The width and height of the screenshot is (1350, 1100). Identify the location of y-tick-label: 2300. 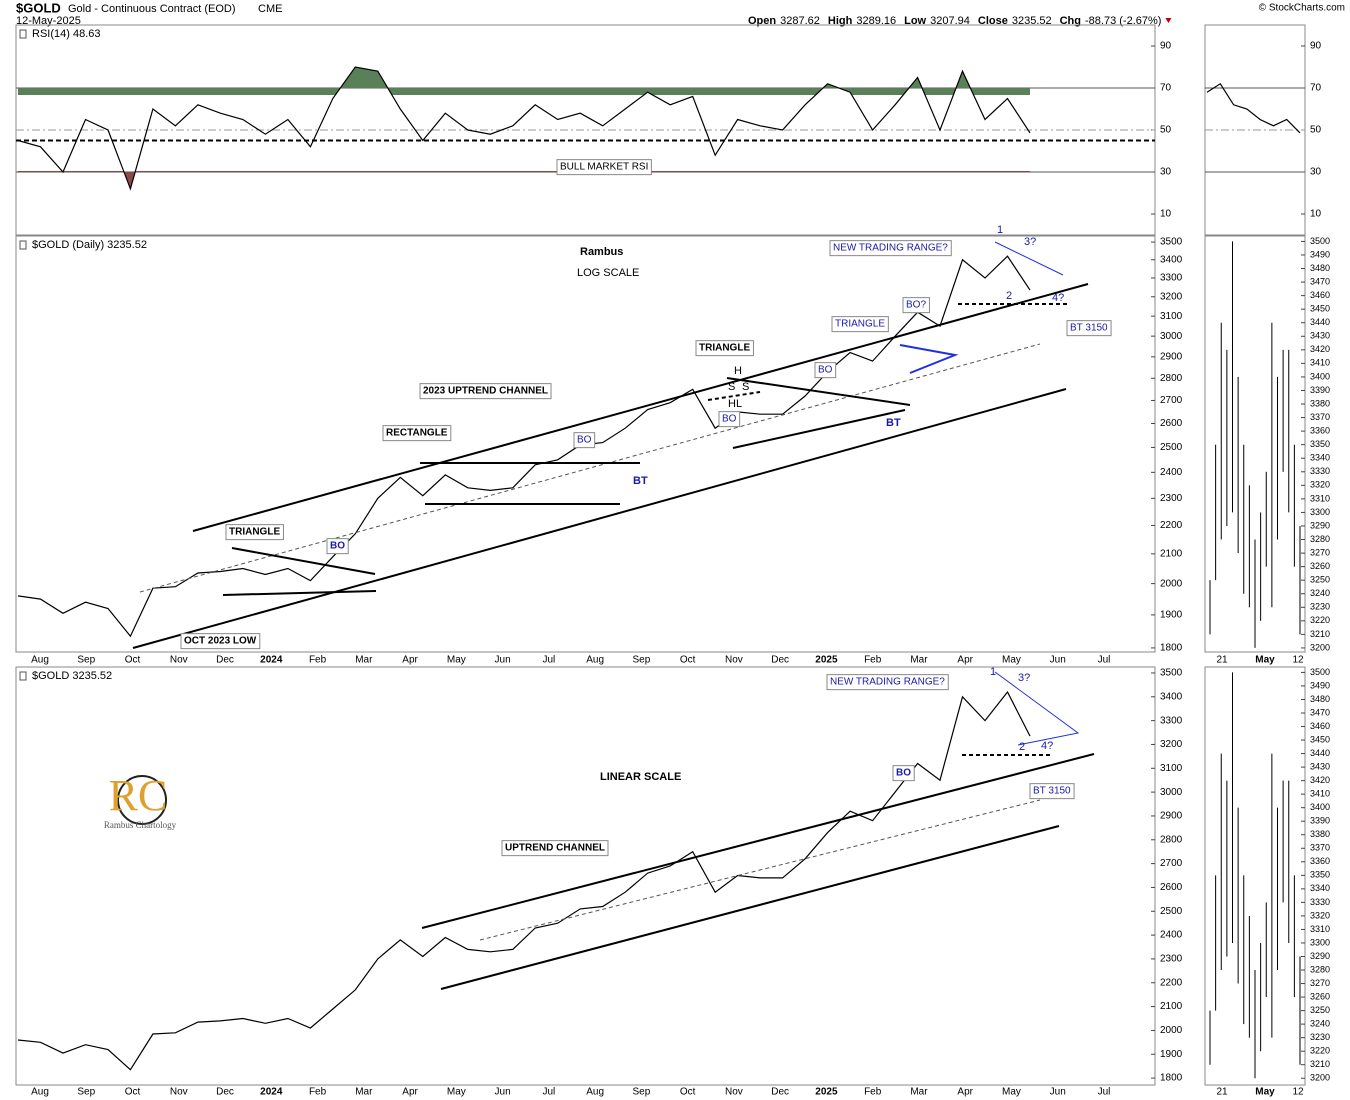
(1171, 959).